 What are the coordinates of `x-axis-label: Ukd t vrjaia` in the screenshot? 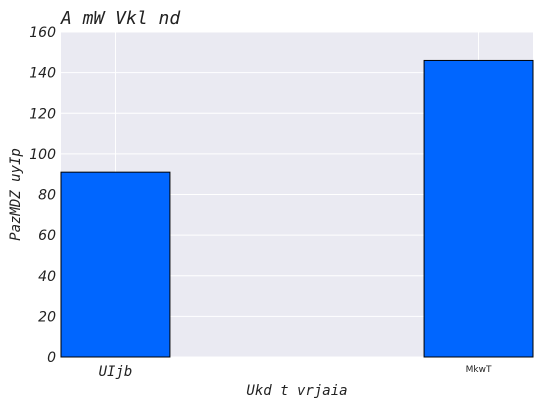 It's located at (296, 391).